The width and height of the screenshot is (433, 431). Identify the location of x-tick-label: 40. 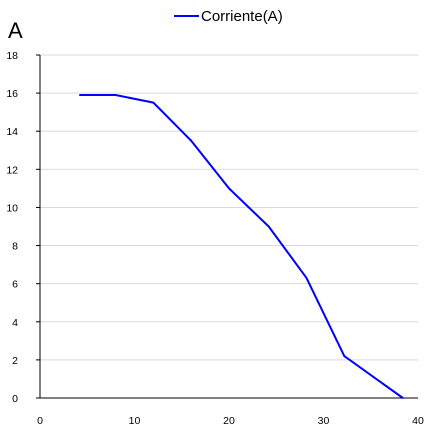
(418, 421).